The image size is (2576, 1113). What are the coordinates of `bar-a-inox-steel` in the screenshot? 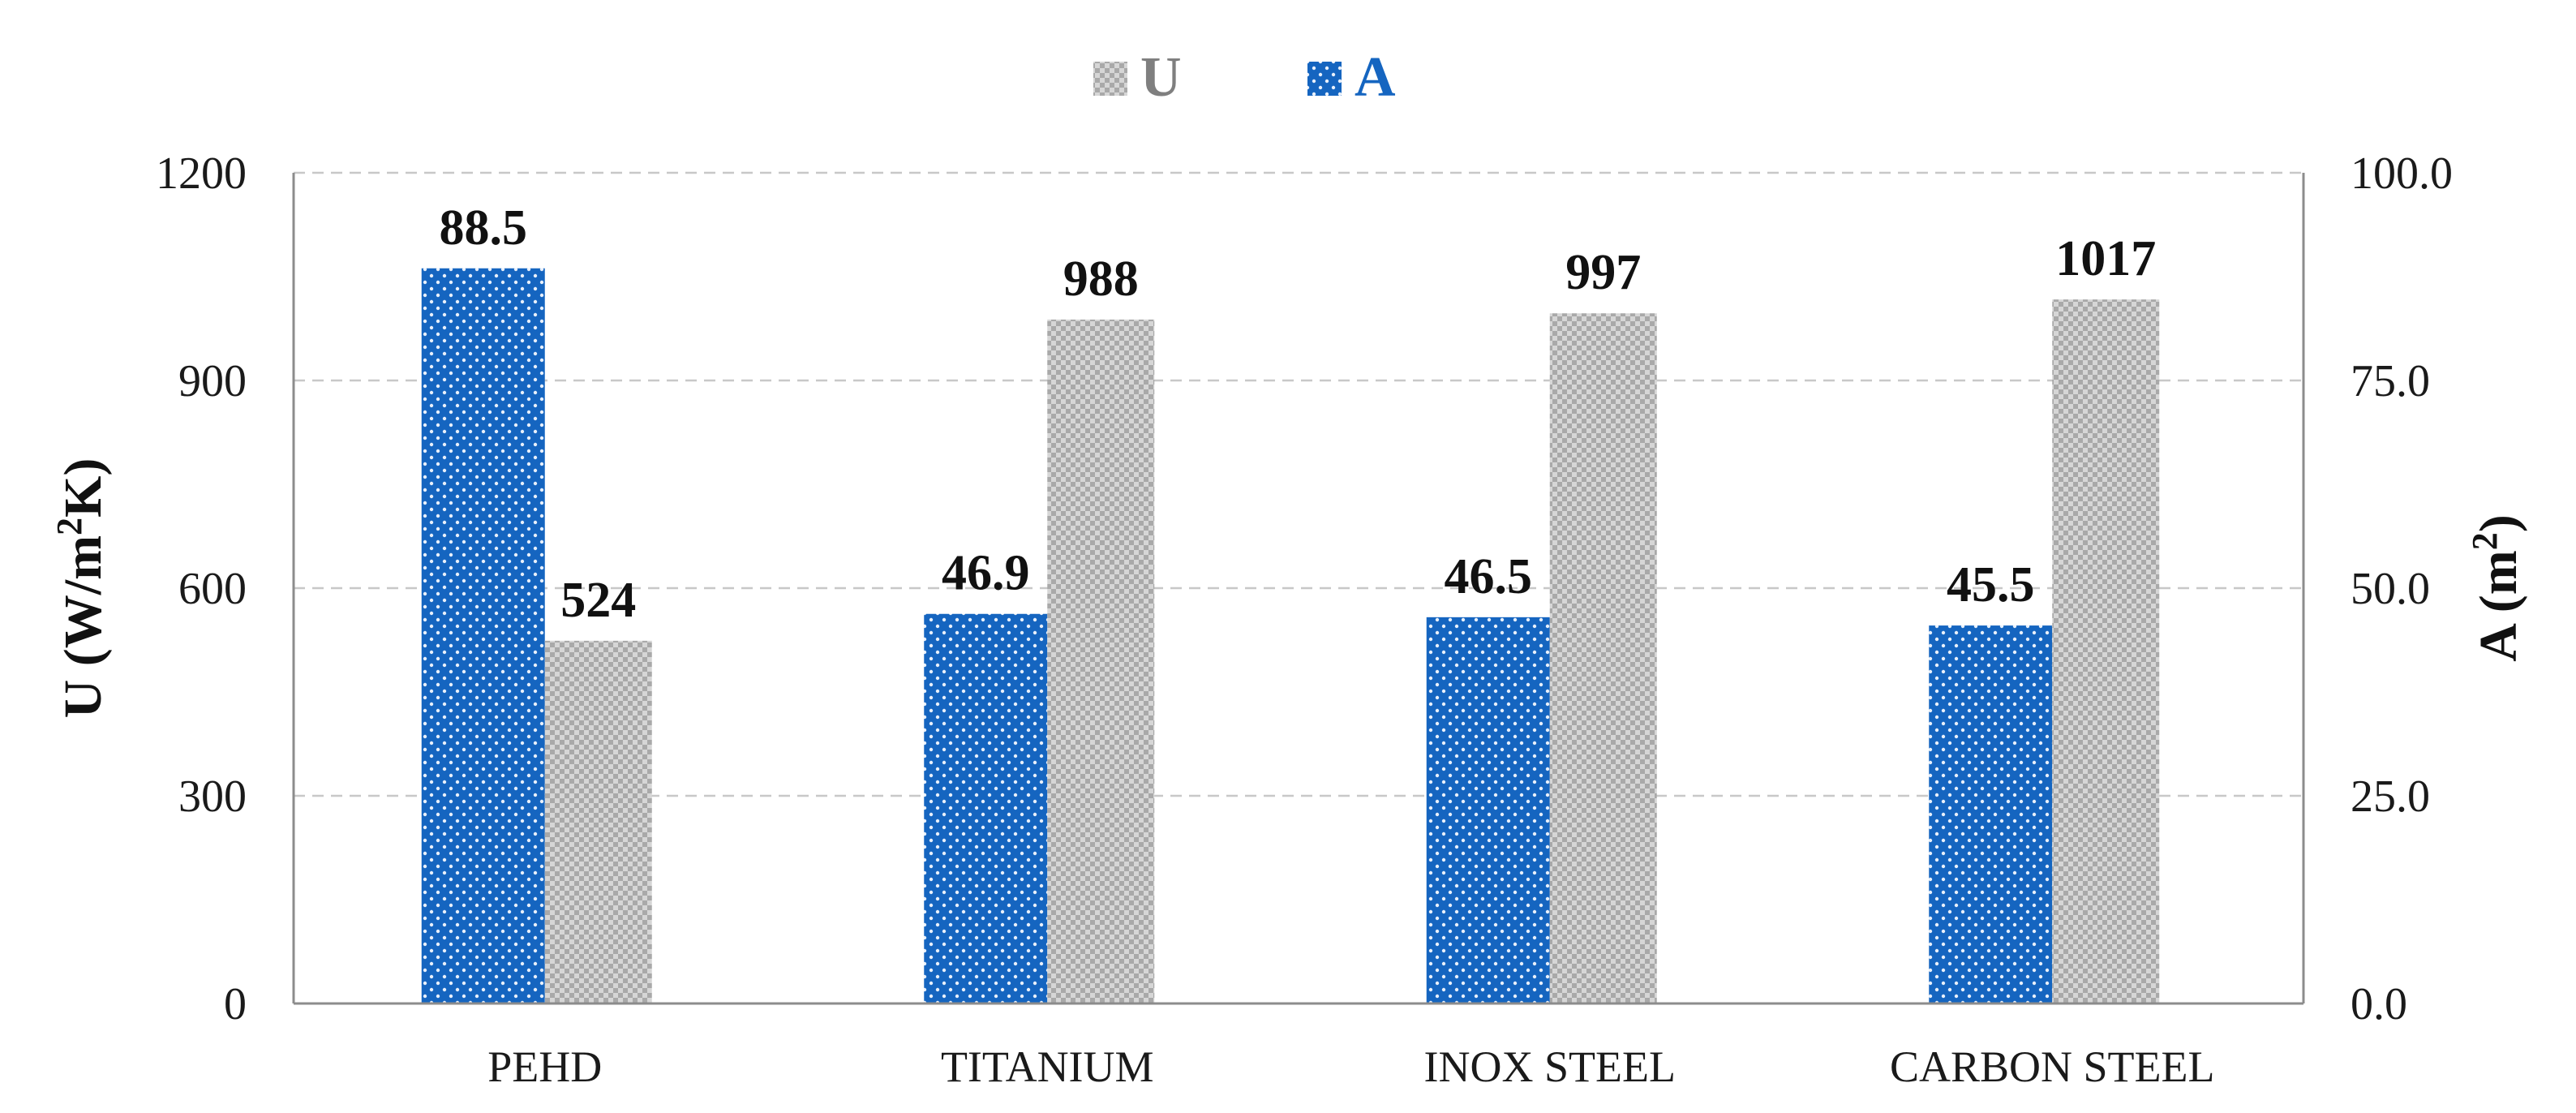 It's located at (1488, 810).